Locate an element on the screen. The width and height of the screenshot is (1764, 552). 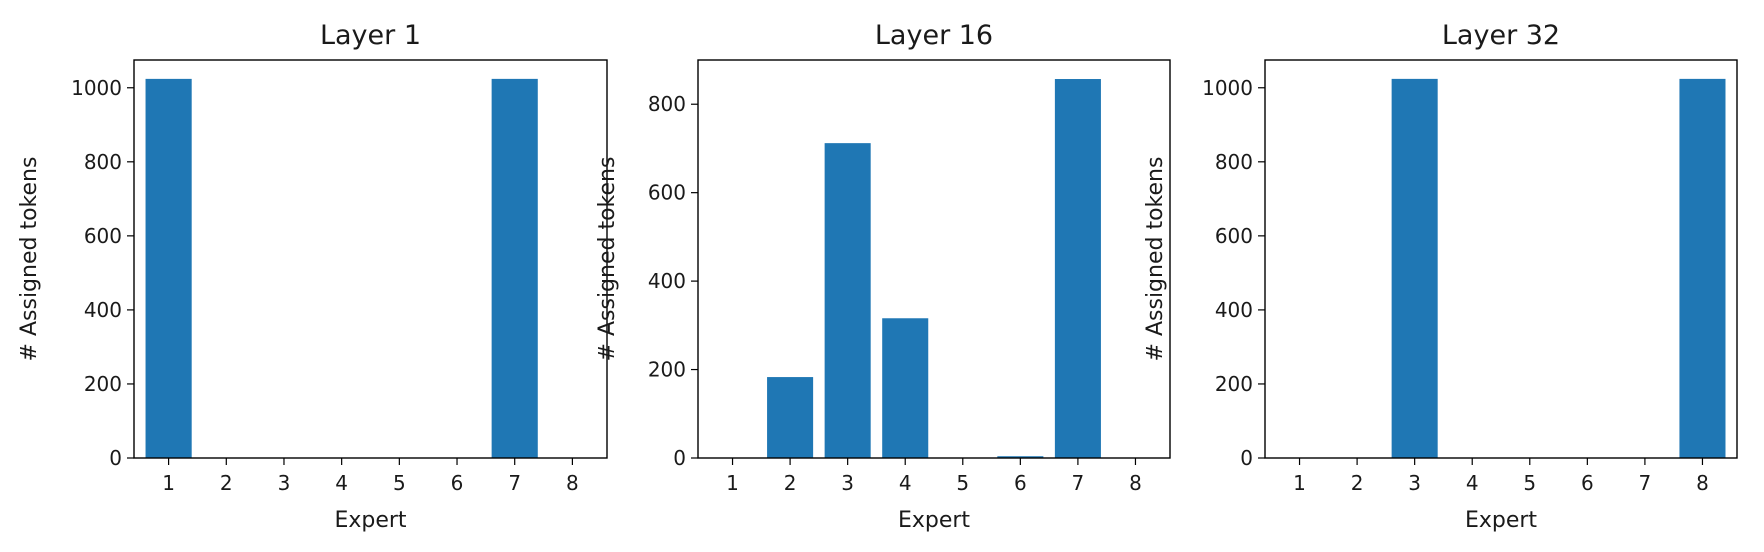
chart-title: Layer 32 is located at coordinates (1501, 35).